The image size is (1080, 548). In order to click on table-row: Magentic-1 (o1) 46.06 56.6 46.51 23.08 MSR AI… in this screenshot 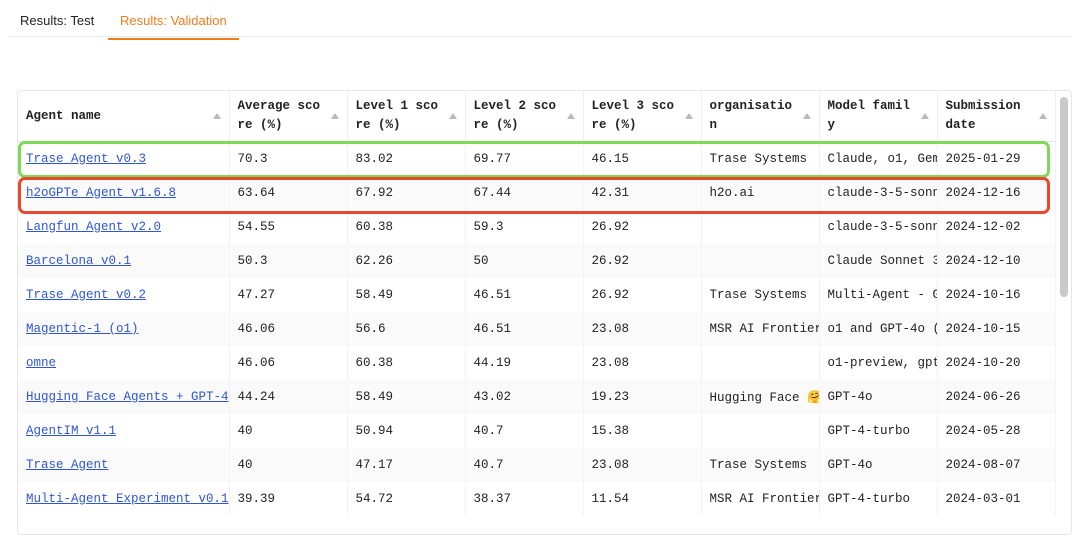, I will do `click(537, 329)`.